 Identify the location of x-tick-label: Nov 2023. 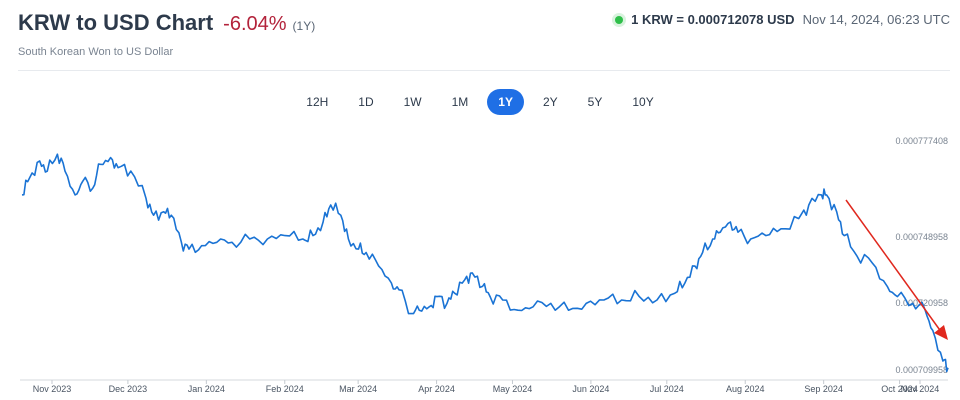
(52, 389).